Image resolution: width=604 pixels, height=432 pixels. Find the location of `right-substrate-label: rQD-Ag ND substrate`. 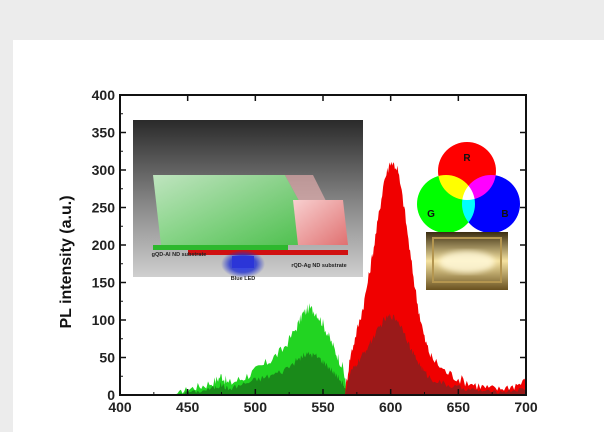

right-substrate-label: rQD-Ag ND substrate is located at coordinates (318, 266).